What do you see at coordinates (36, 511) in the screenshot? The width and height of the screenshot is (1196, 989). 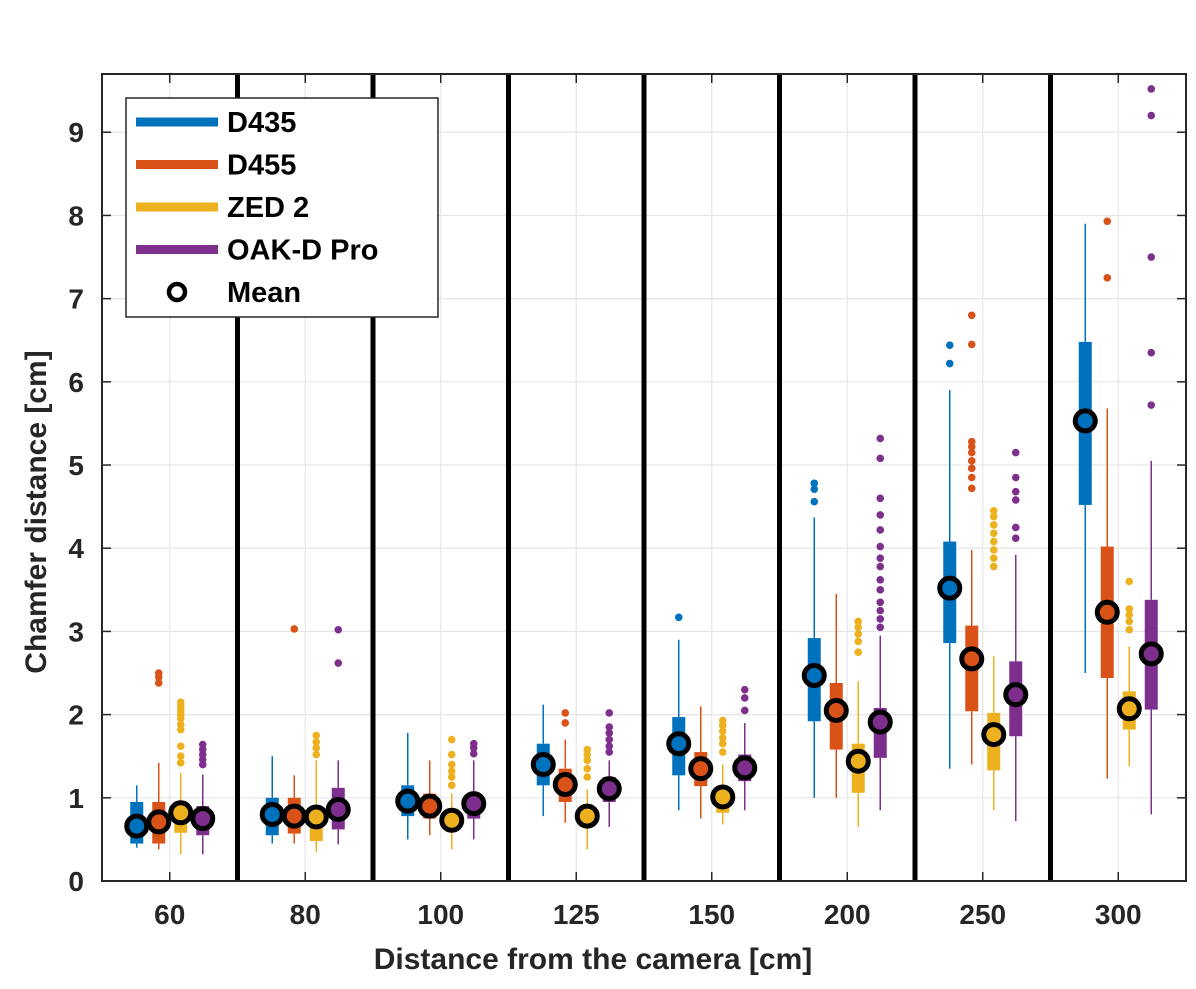 I see `y-axis-label: Chamfer distance [cm]` at bounding box center [36, 511].